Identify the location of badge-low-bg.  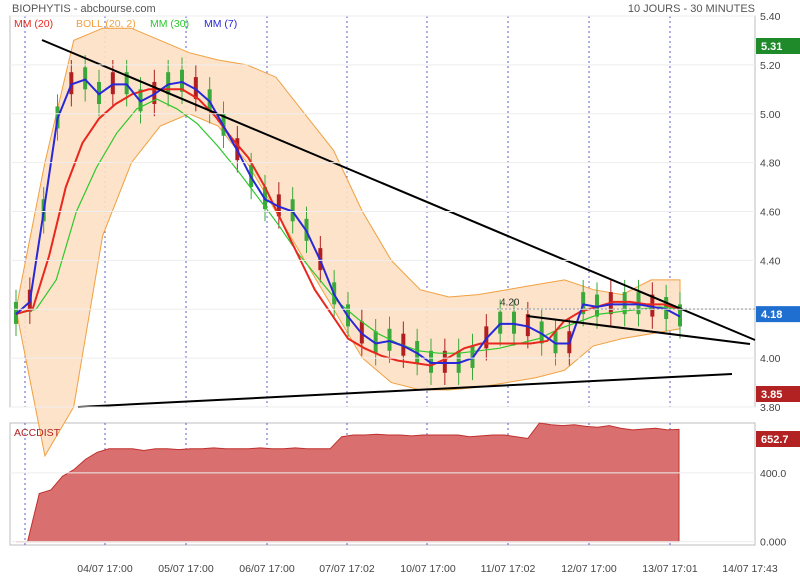
(778, 394).